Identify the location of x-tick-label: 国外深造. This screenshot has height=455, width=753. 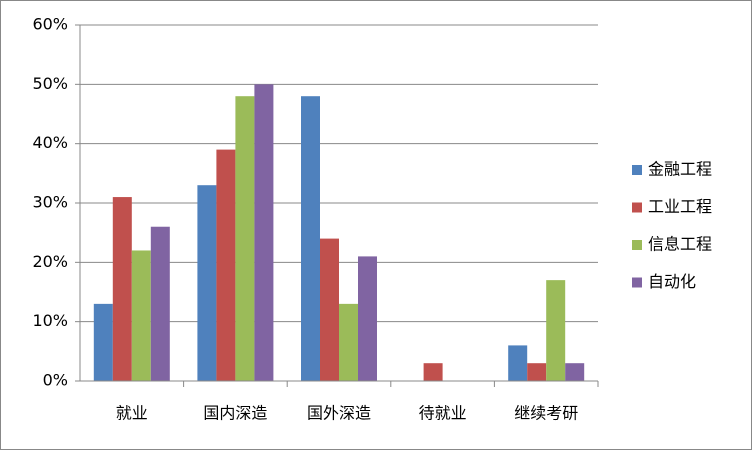
(339, 413).